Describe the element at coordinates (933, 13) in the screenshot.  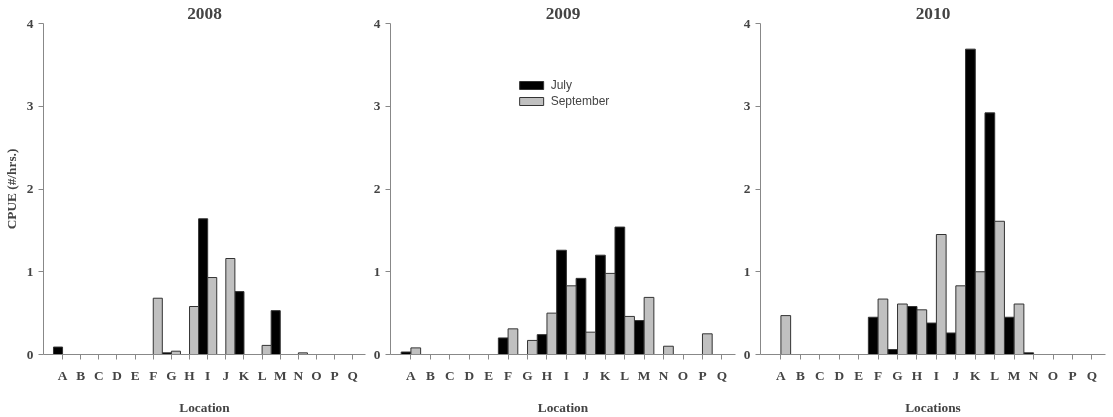
I see `chart-title: 2010` at that location.